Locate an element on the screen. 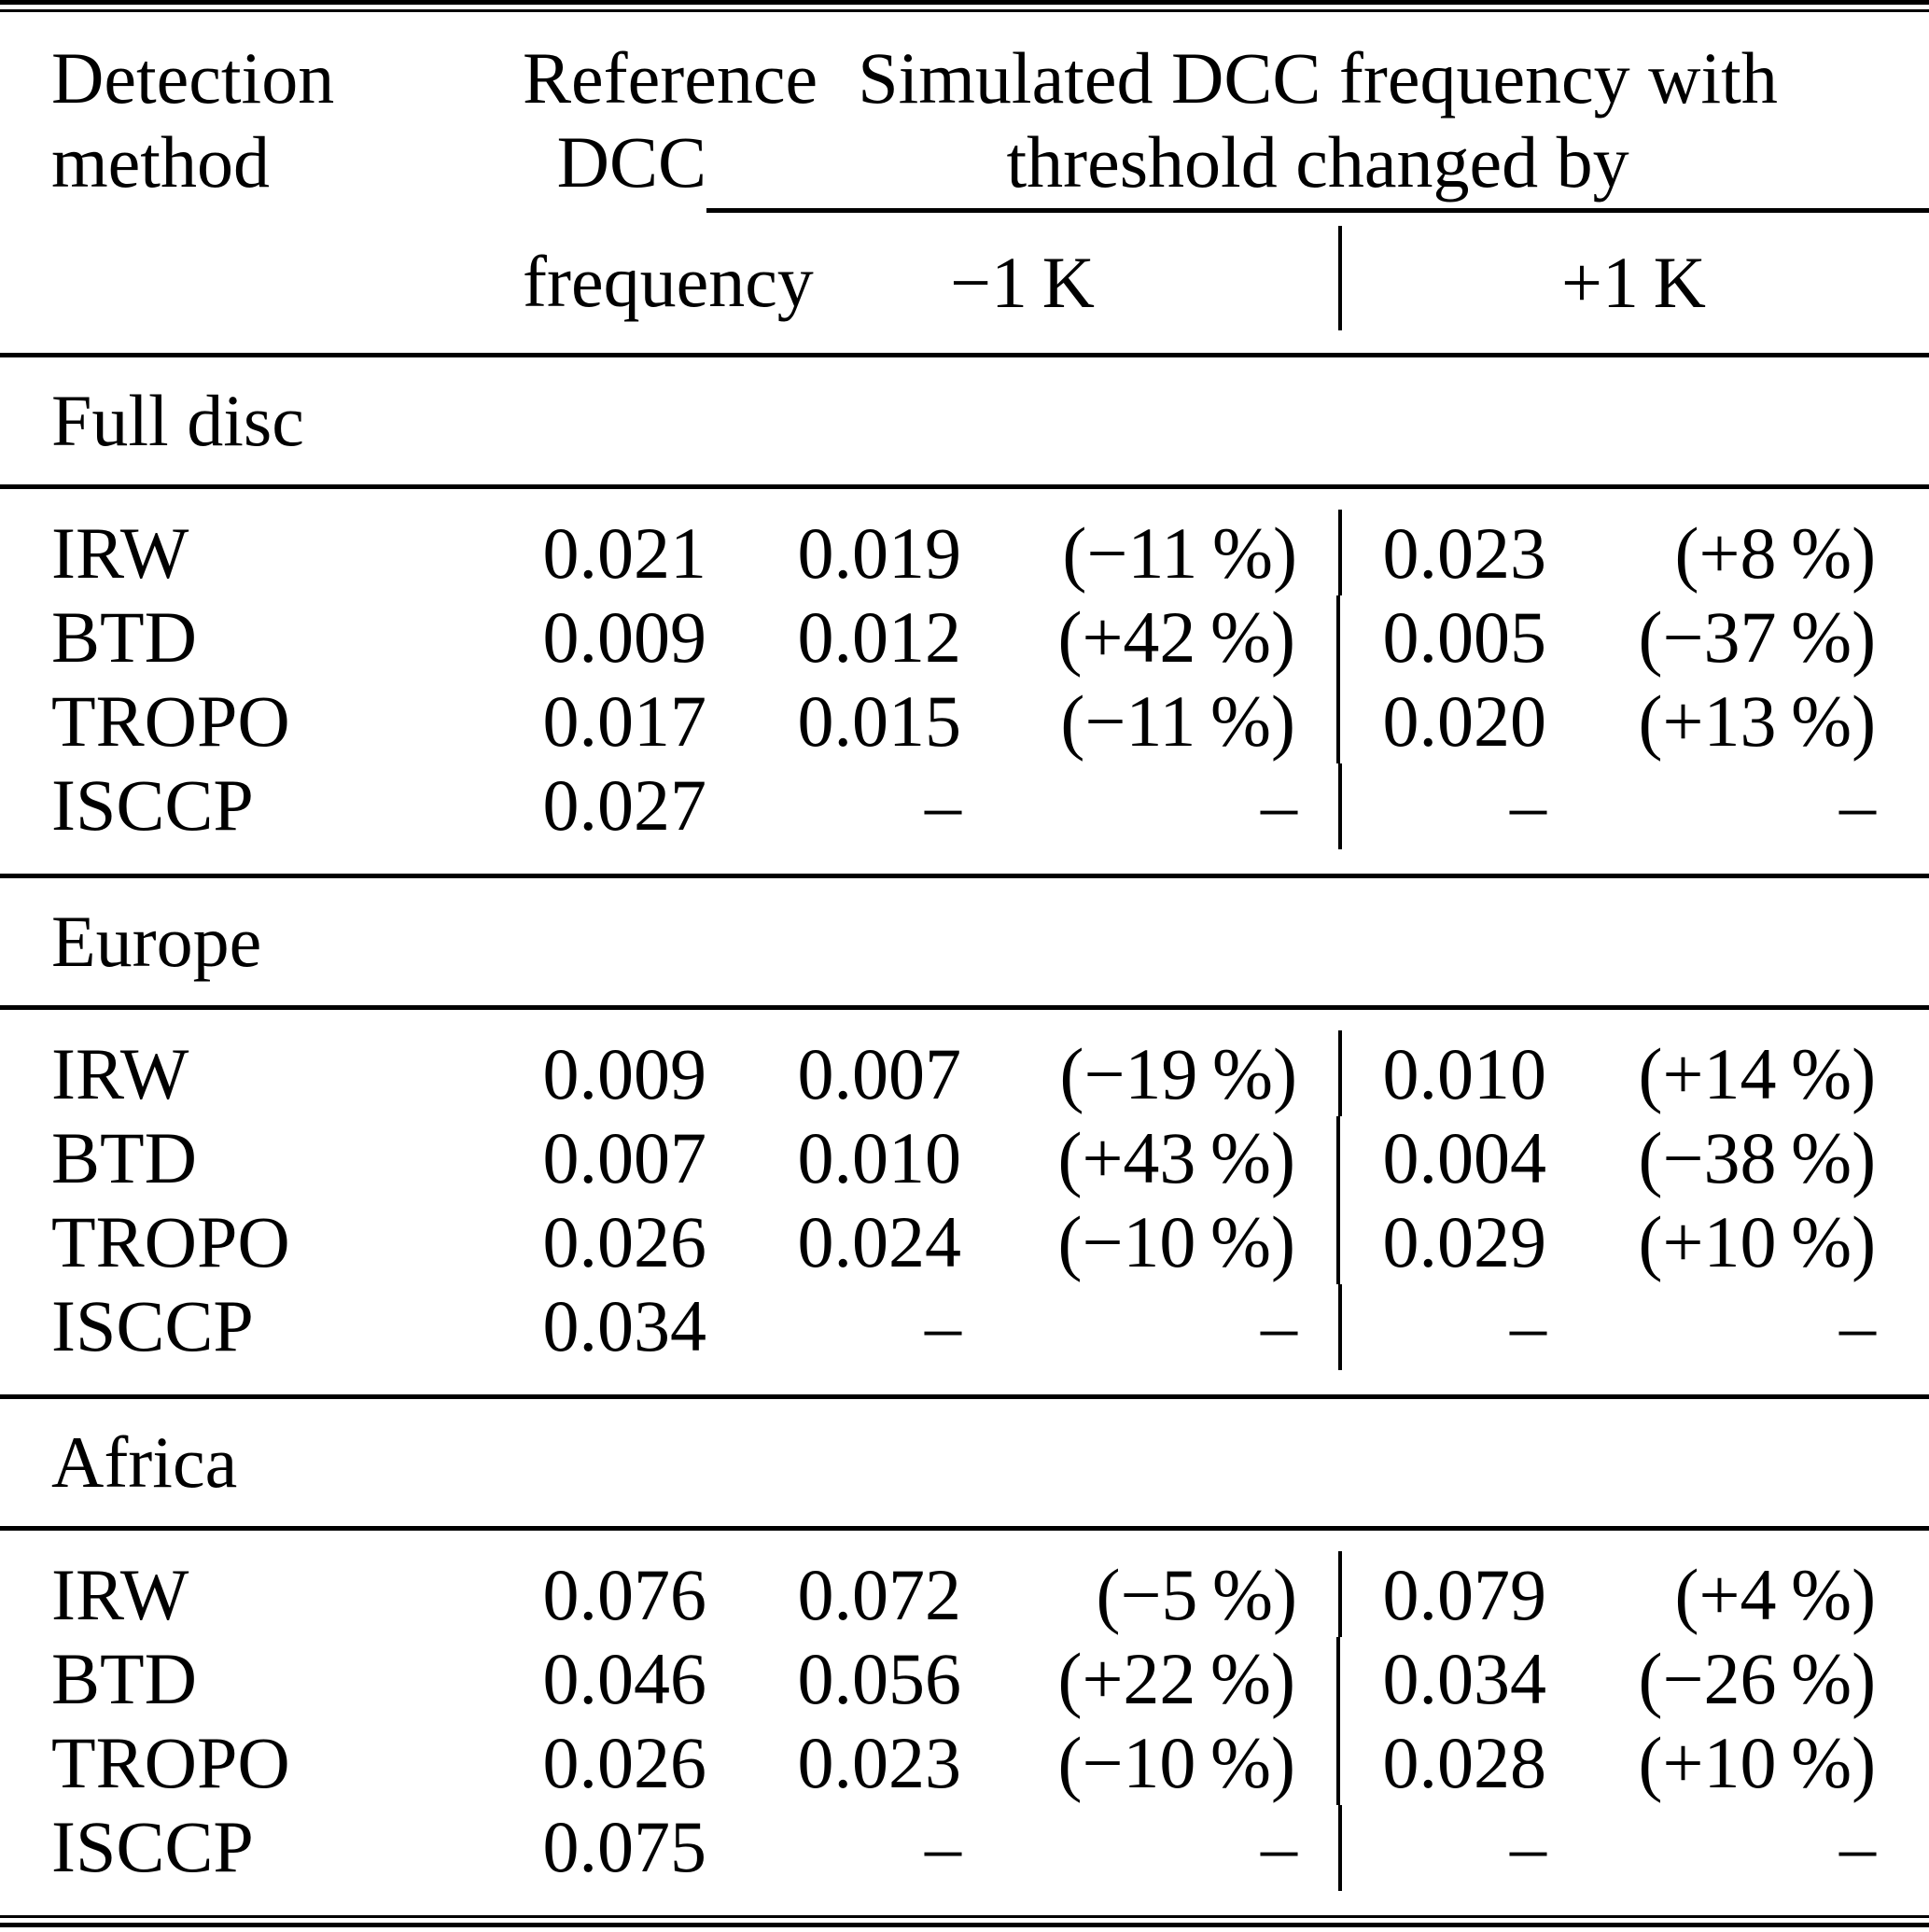 The image size is (1929, 1932). minus1k-value-cell: 0.015 is located at coordinates (879, 721).